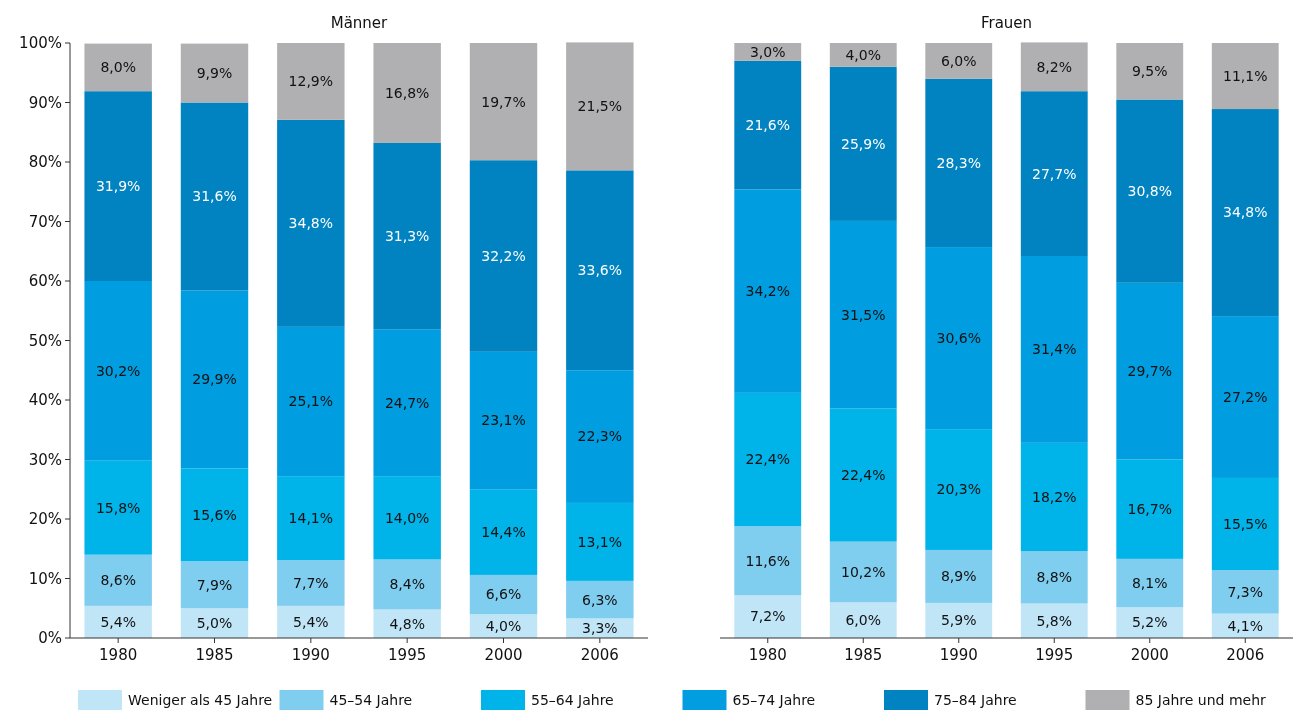 The width and height of the screenshot is (1305, 728). What do you see at coordinates (359, 23) in the screenshot?
I see `chart-title: Männer` at bounding box center [359, 23].